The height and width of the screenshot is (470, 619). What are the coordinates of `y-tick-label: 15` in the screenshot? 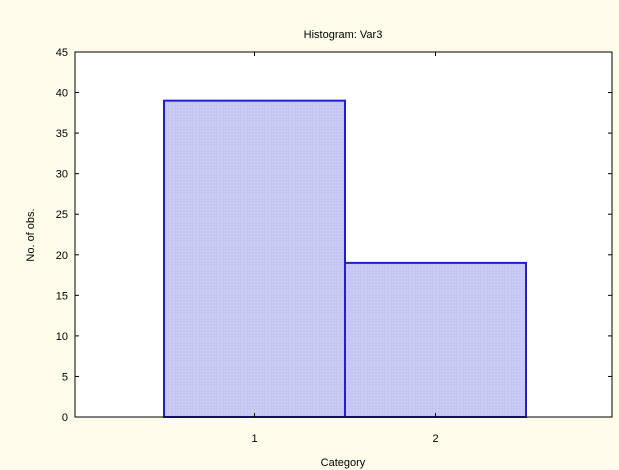 It's located at (62, 296).